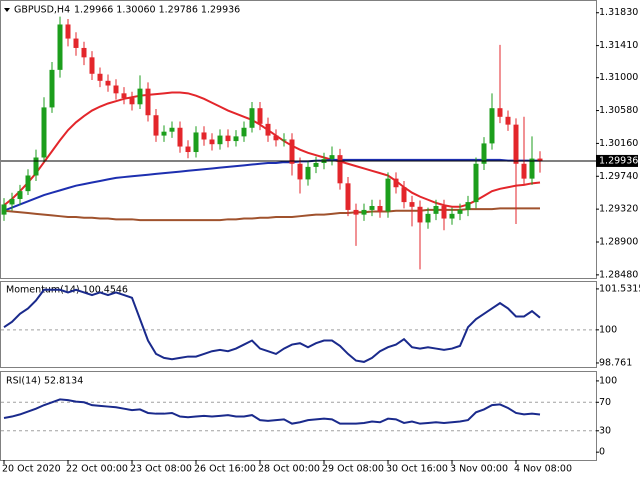  I want to click on rsi-title: RSI(14) 52.8134, so click(44, 381).